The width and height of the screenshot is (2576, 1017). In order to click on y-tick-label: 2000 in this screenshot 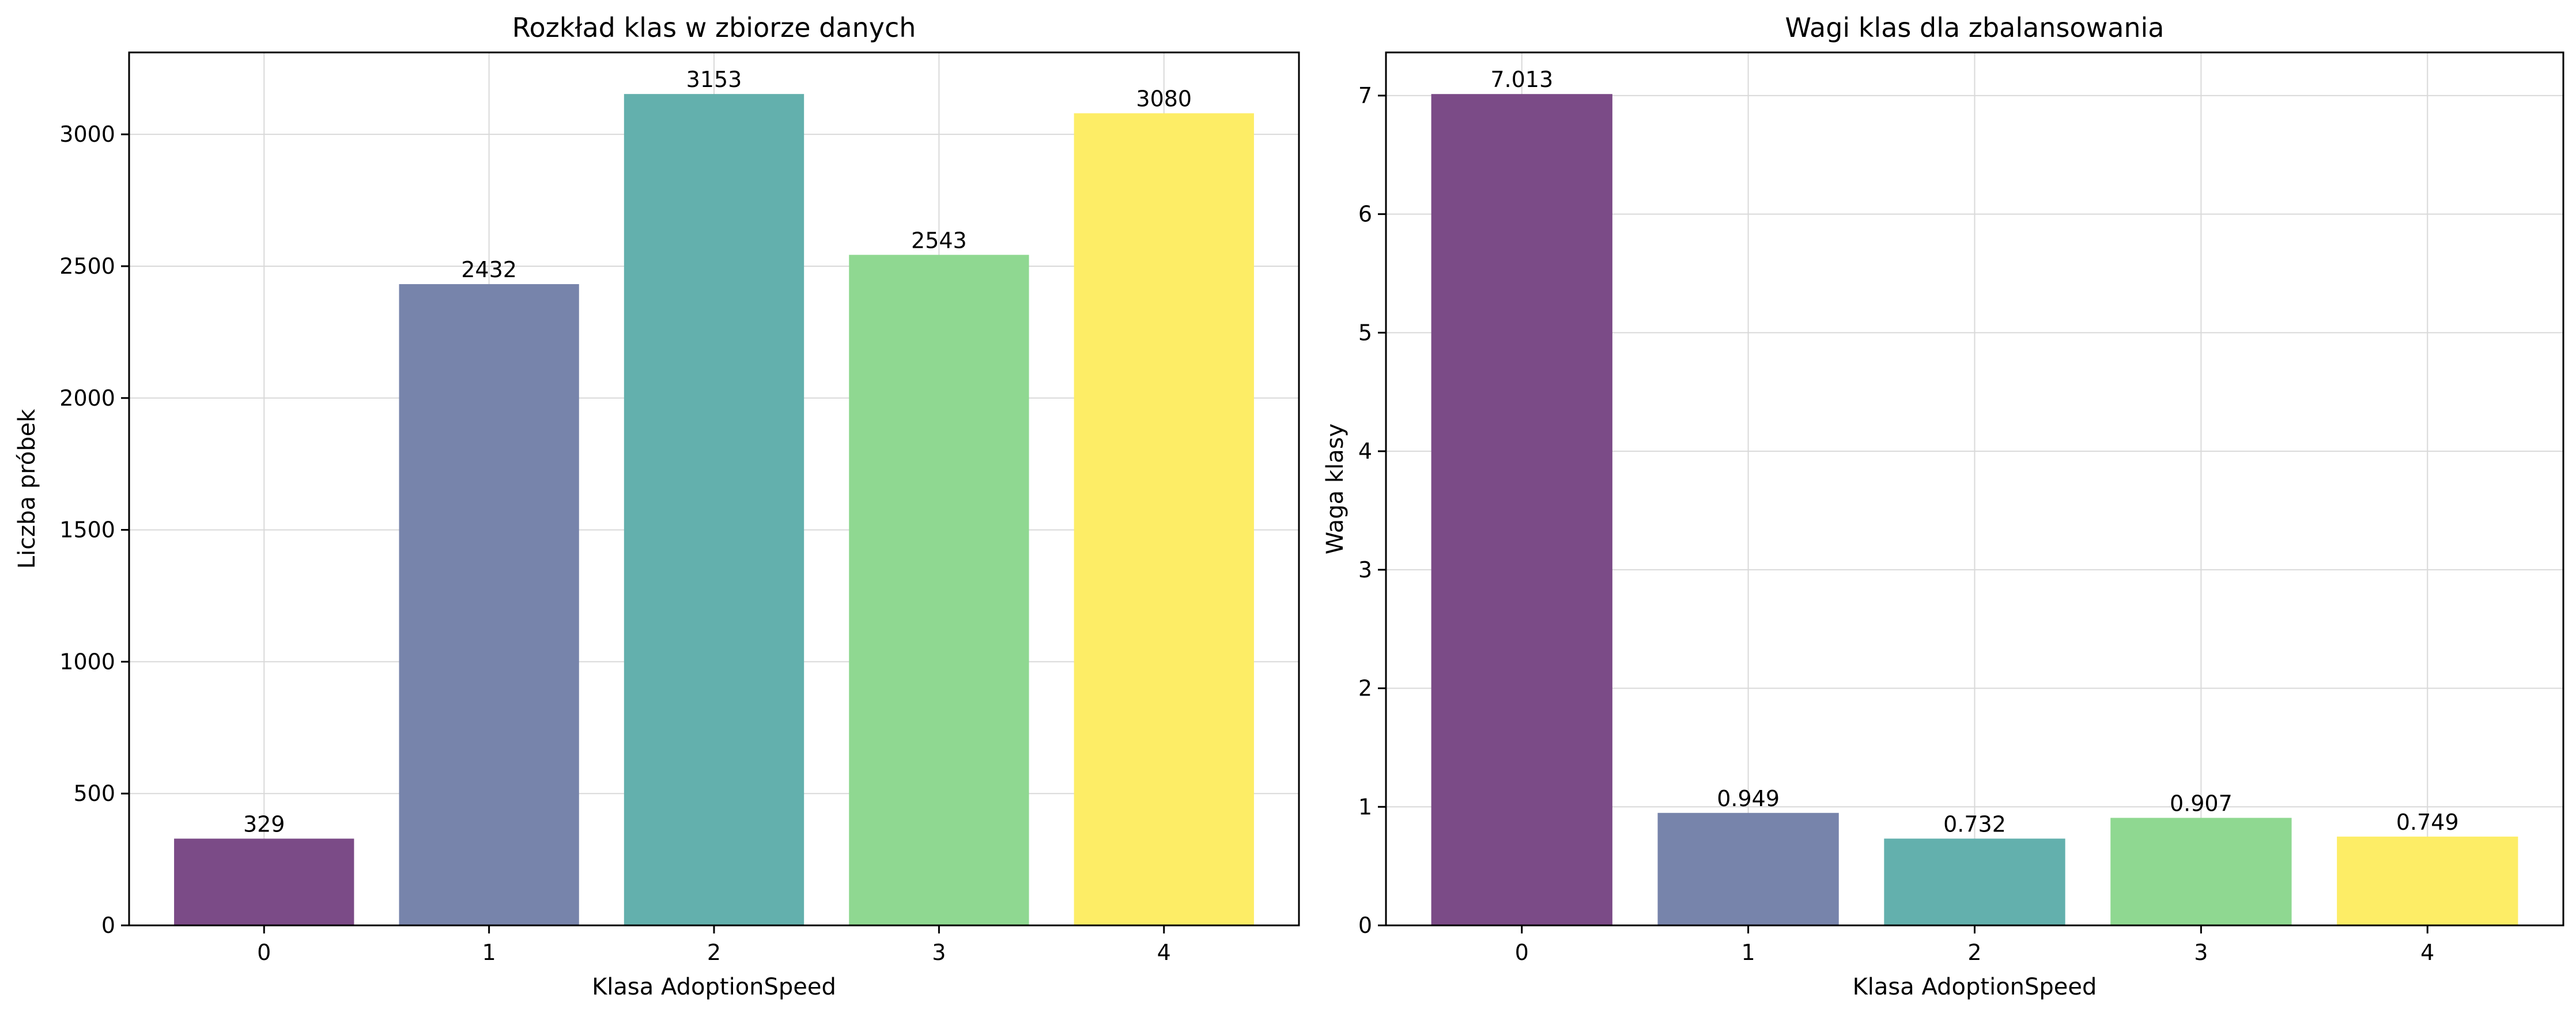, I will do `click(87, 398)`.